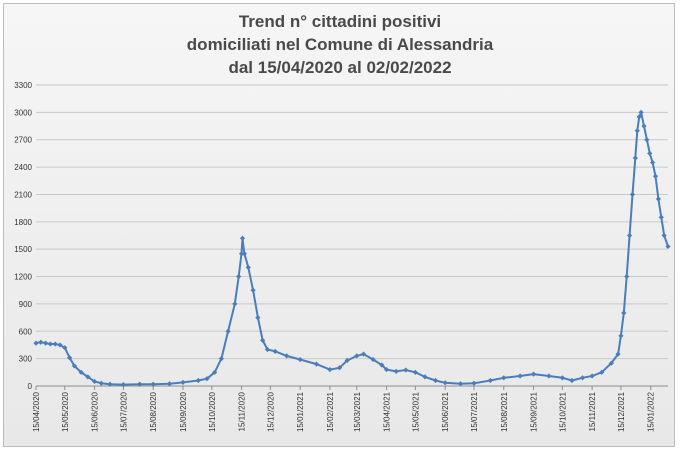 The height and width of the screenshot is (452, 680). I want to click on x-tick-label: 15/08/2021, so click(504, 411).